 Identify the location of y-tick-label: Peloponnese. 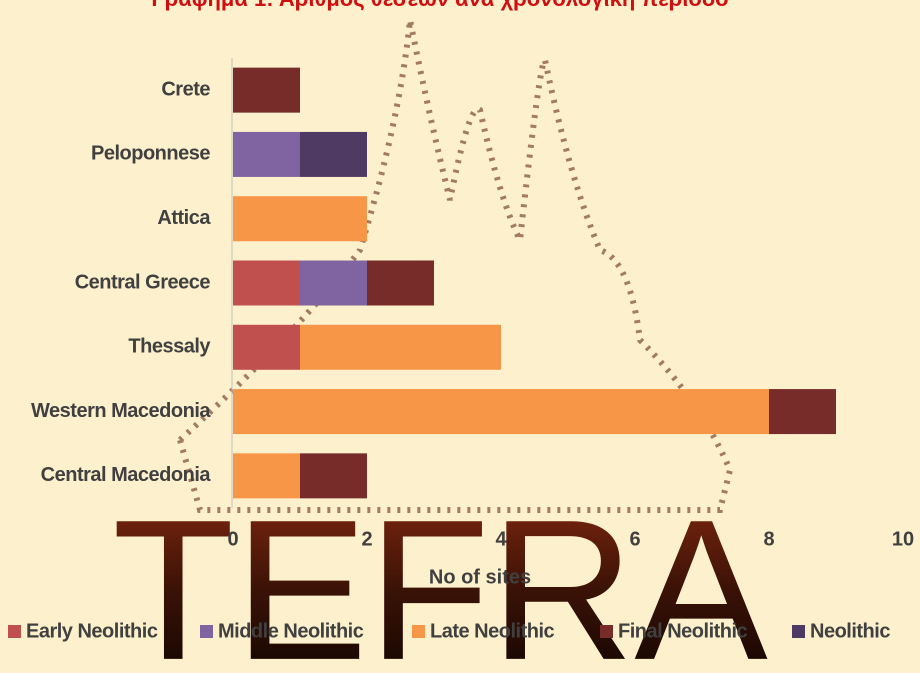
(150, 154).